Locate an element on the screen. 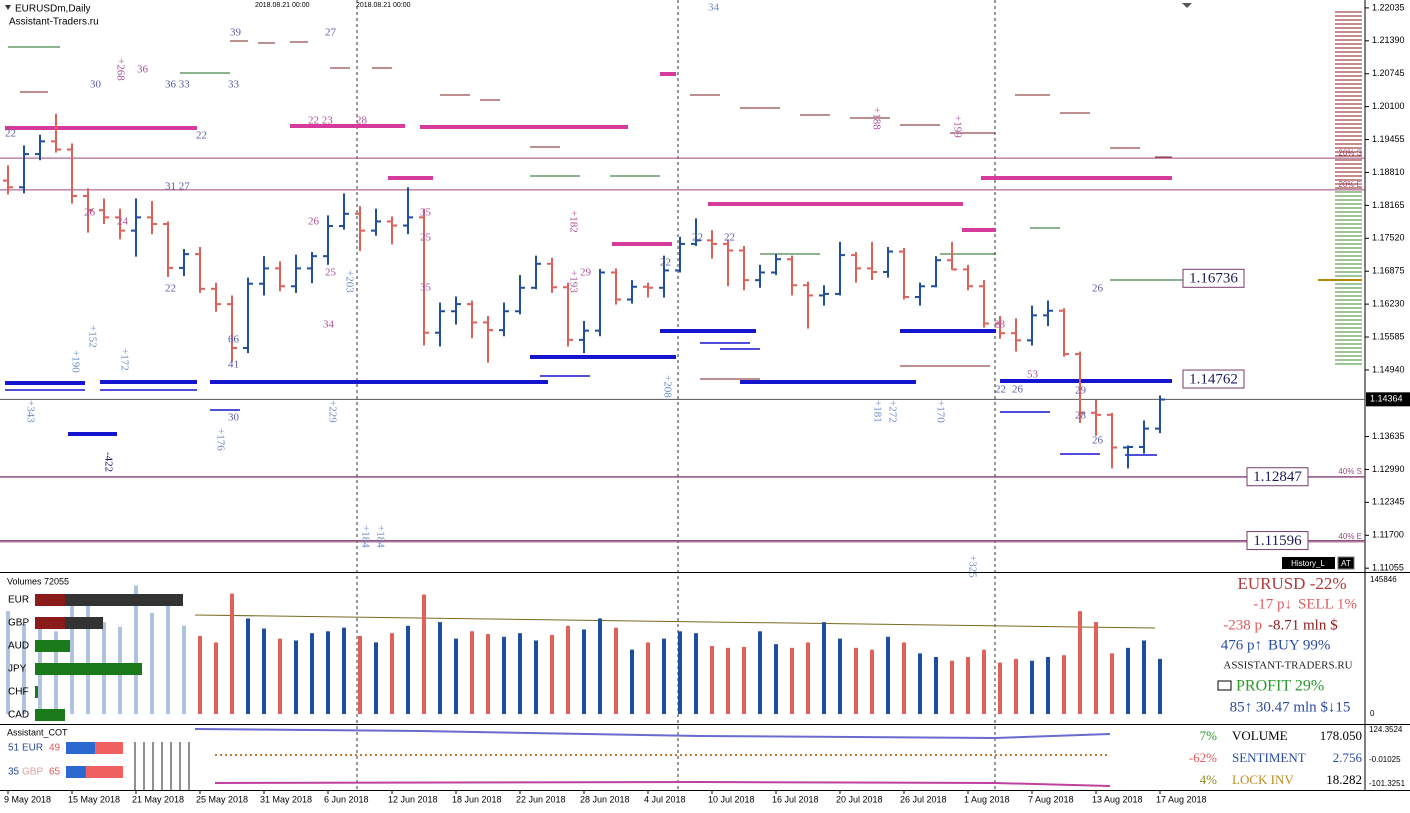  y-tick-label: 1.16230 is located at coordinates (1388, 303).